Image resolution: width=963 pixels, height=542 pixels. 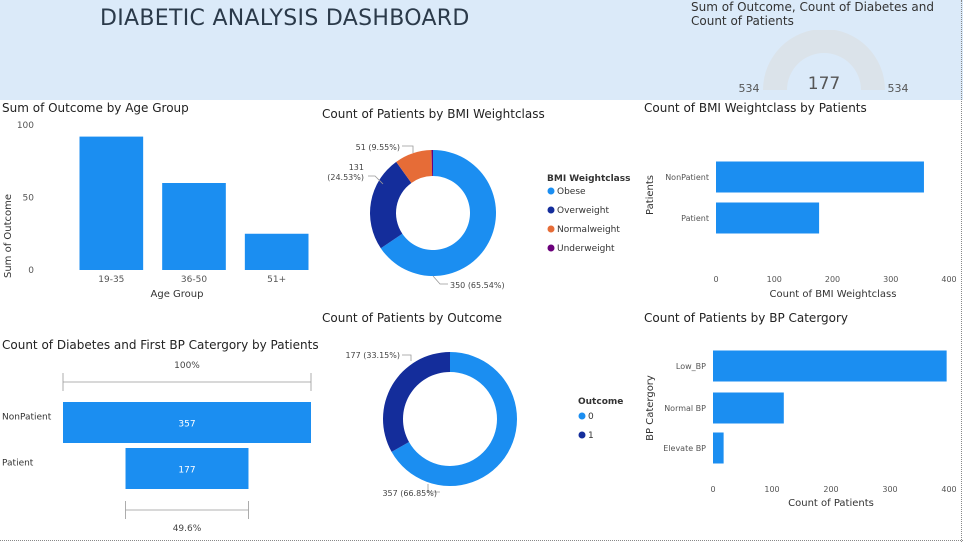 What do you see at coordinates (831, 503) in the screenshot?
I see `bp-x-axis-title: Count of Patients` at bounding box center [831, 503].